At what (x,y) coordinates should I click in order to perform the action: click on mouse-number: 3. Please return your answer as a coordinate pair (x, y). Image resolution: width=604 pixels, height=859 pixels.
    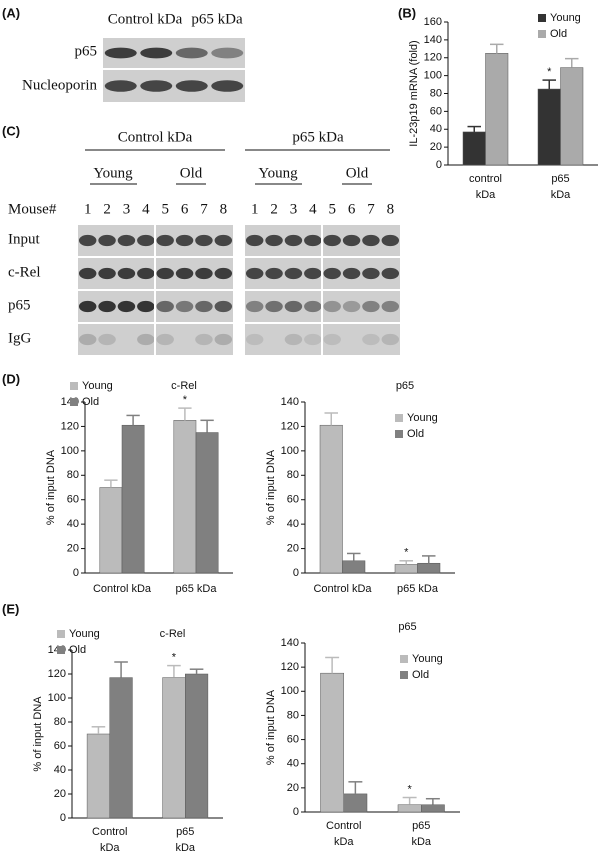
    Looking at the image, I should click on (294, 209).